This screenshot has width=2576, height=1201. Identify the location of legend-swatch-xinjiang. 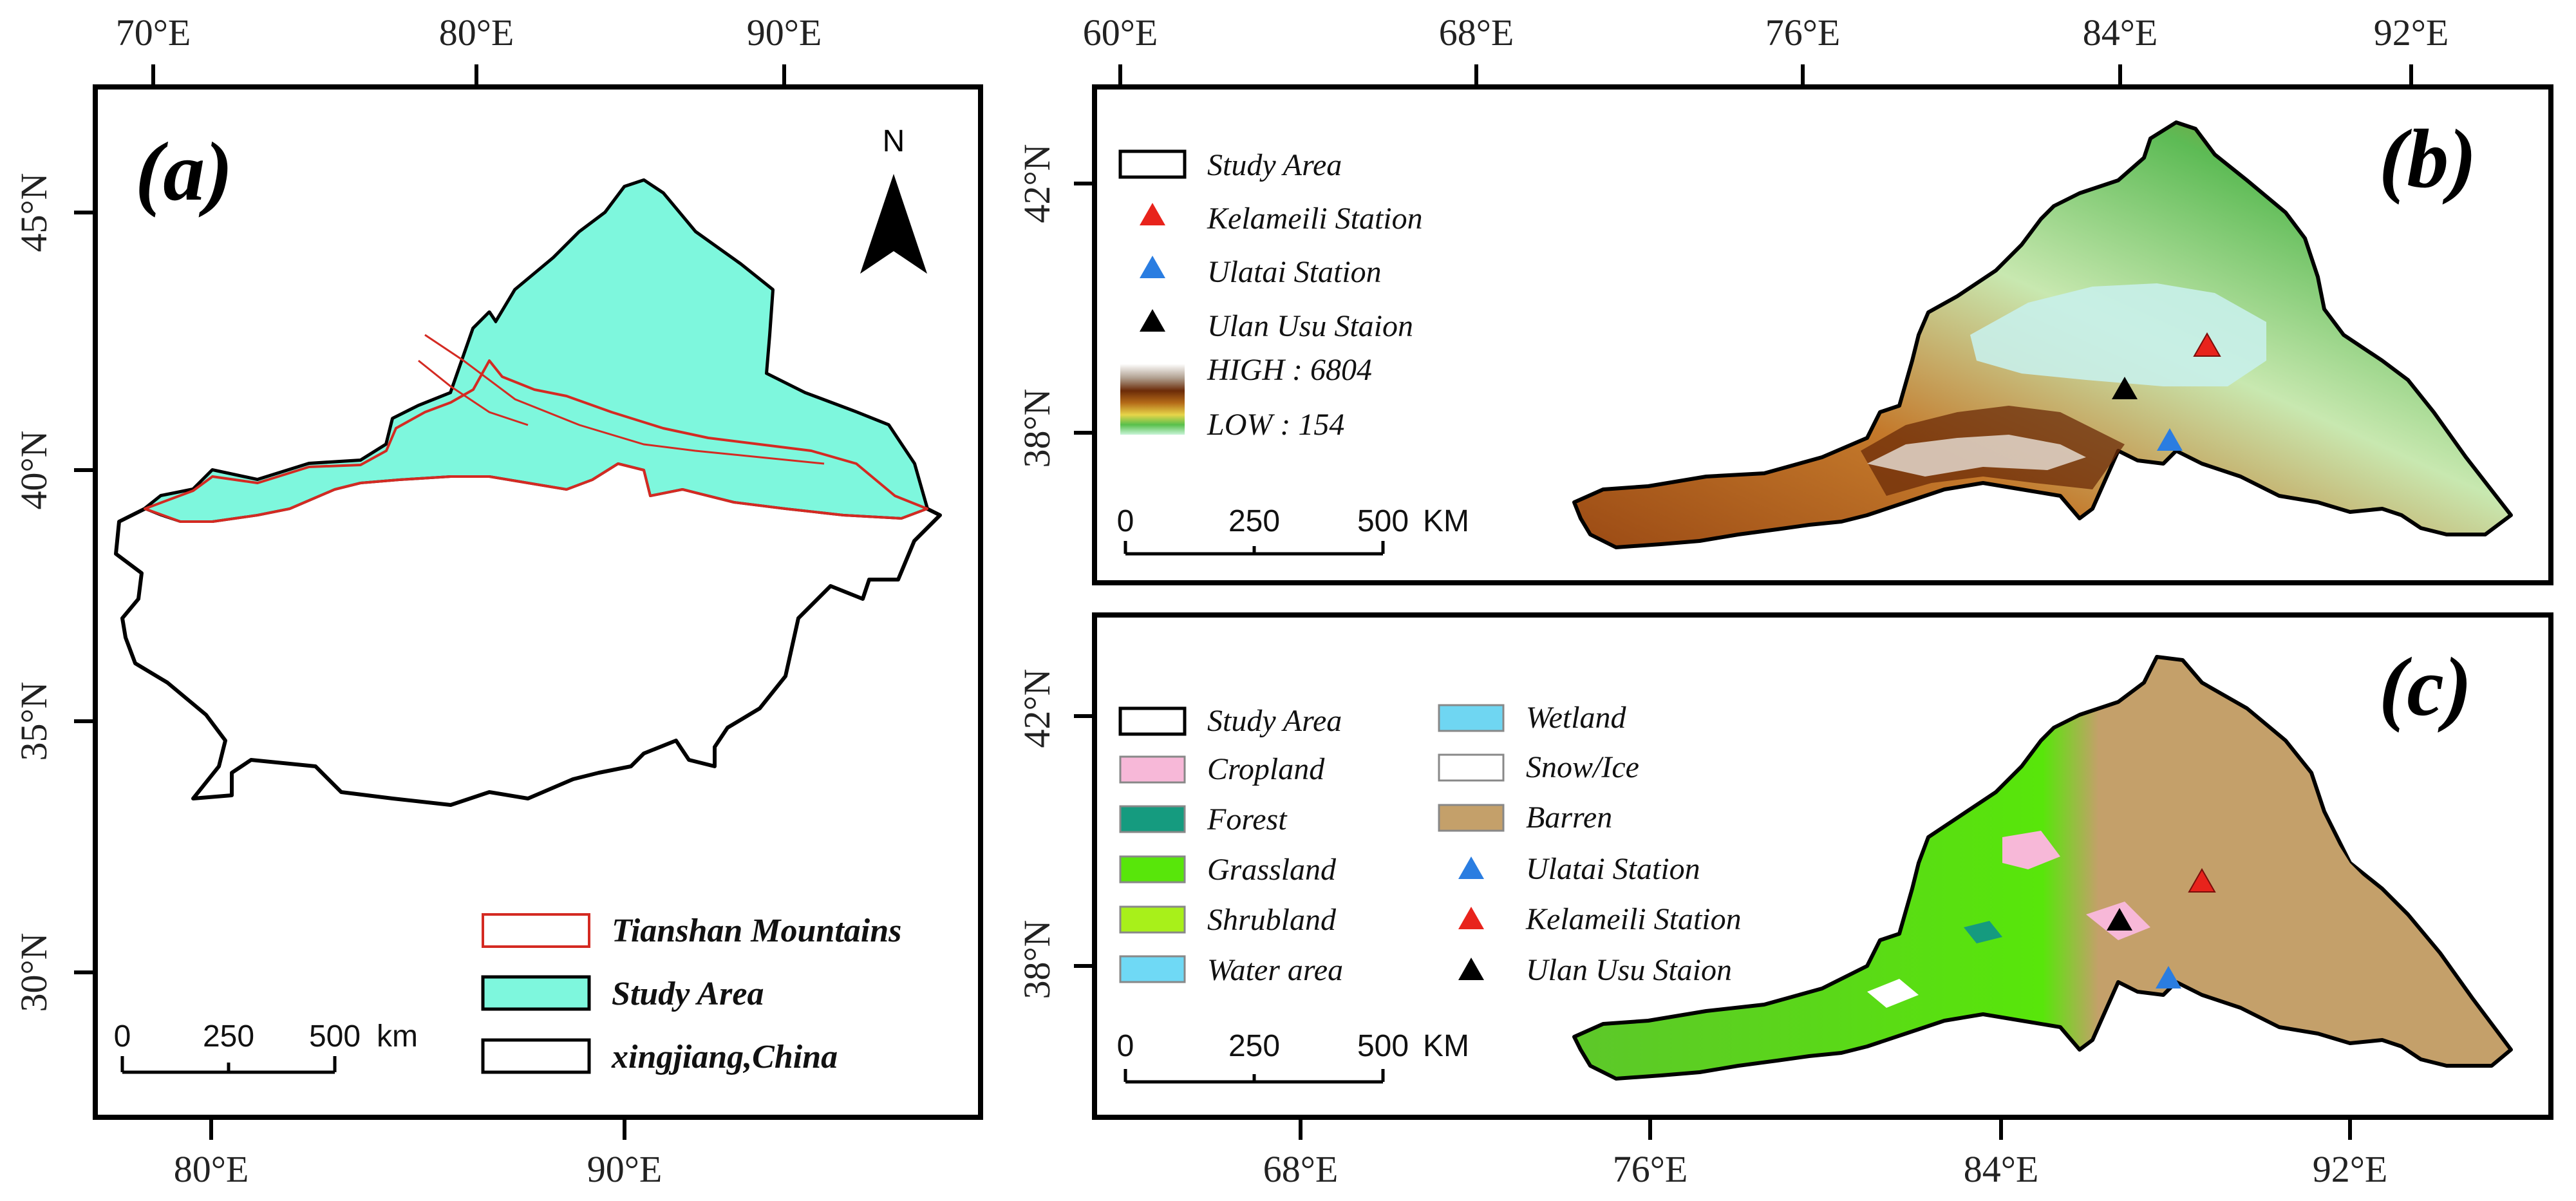
(536, 1056).